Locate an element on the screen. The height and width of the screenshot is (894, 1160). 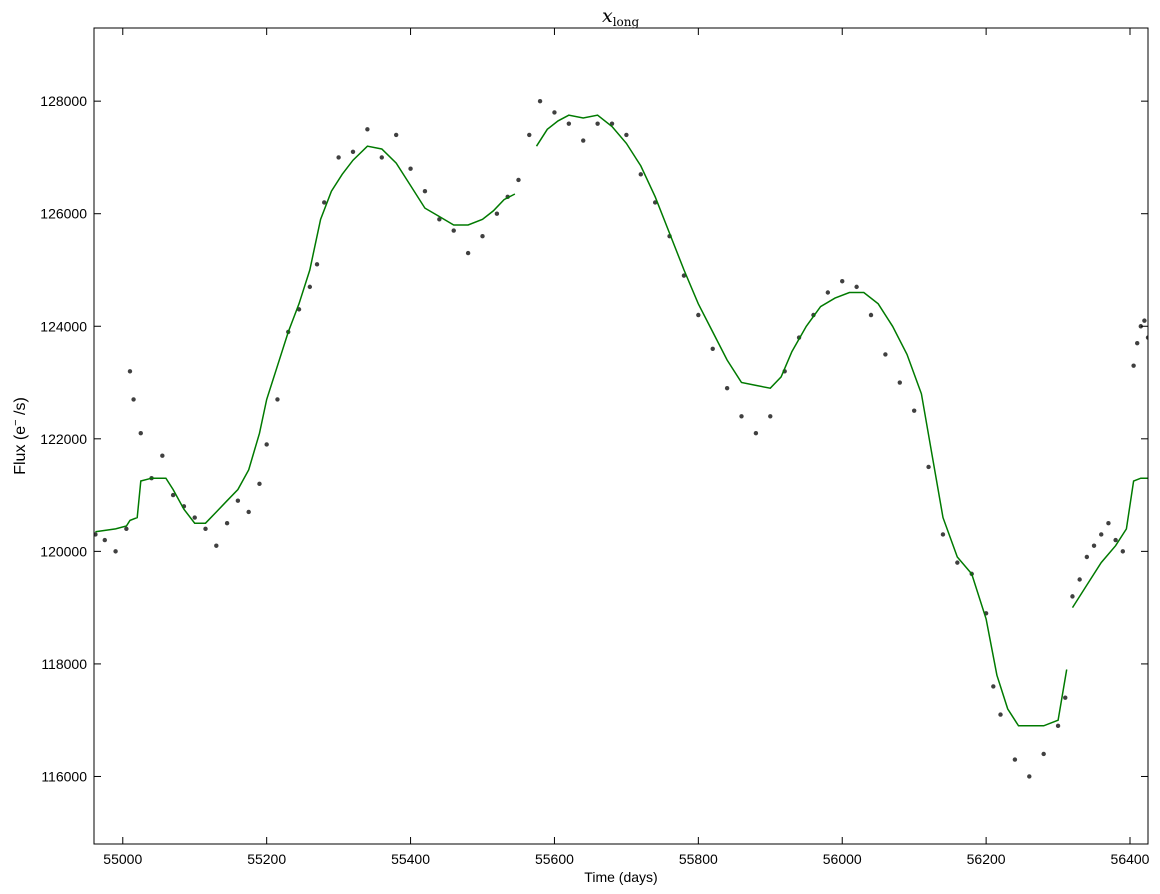
y-tick-label: 122000 is located at coordinates (63, 439).